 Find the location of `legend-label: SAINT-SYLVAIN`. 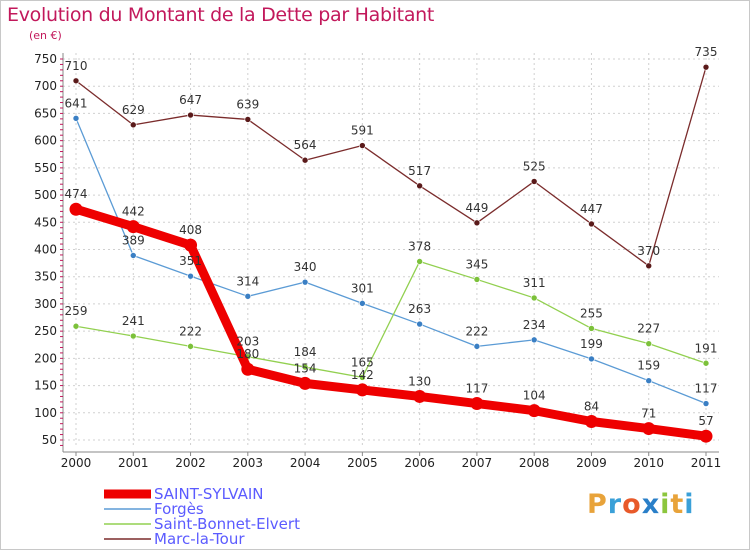

legend-label: SAINT-SYLVAIN is located at coordinates (209, 494).